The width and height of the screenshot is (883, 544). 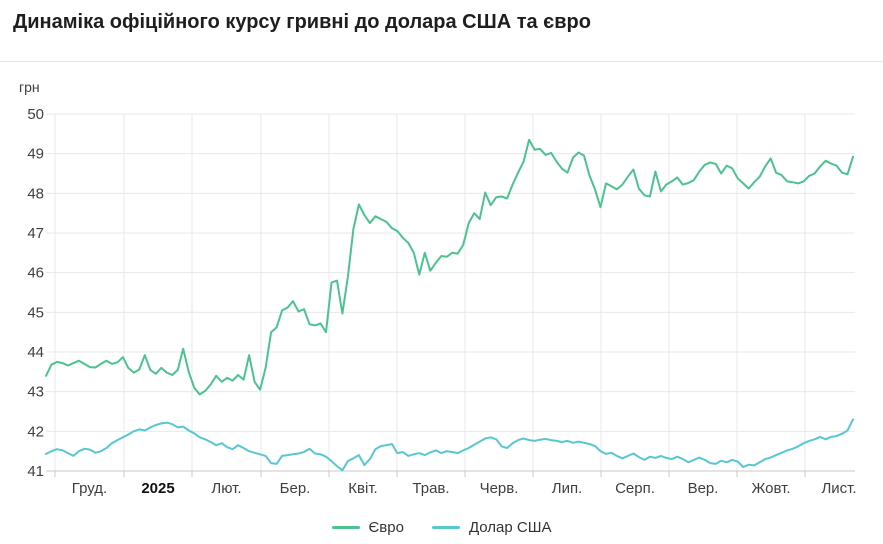 I want to click on y-tick-label: 46, so click(x=35, y=273).